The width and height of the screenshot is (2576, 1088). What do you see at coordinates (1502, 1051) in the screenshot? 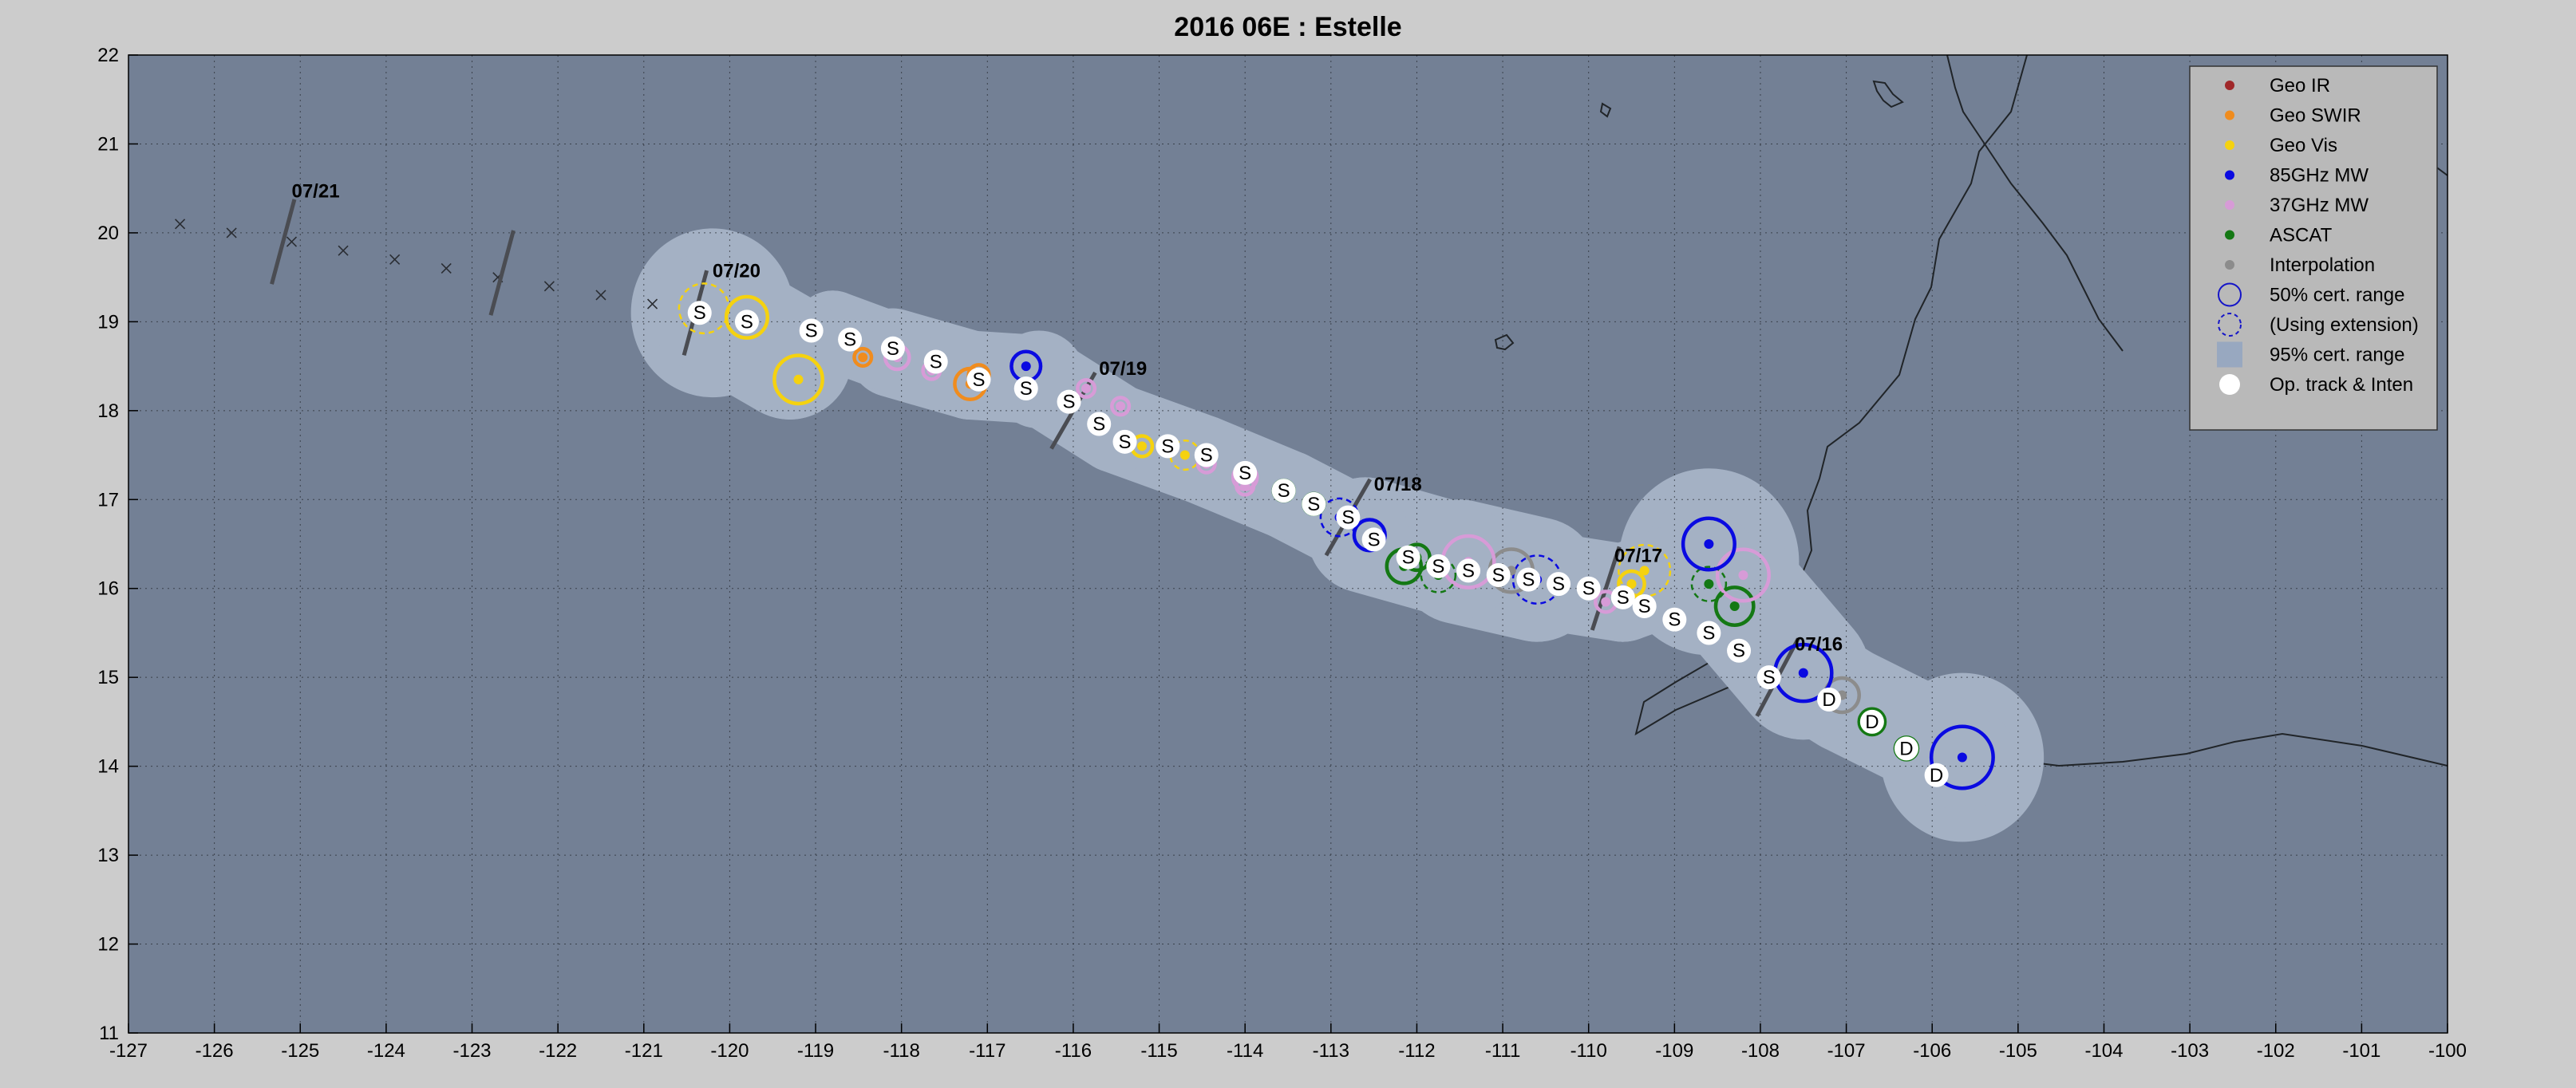
I see `x-tick-label: -111` at bounding box center [1502, 1051].